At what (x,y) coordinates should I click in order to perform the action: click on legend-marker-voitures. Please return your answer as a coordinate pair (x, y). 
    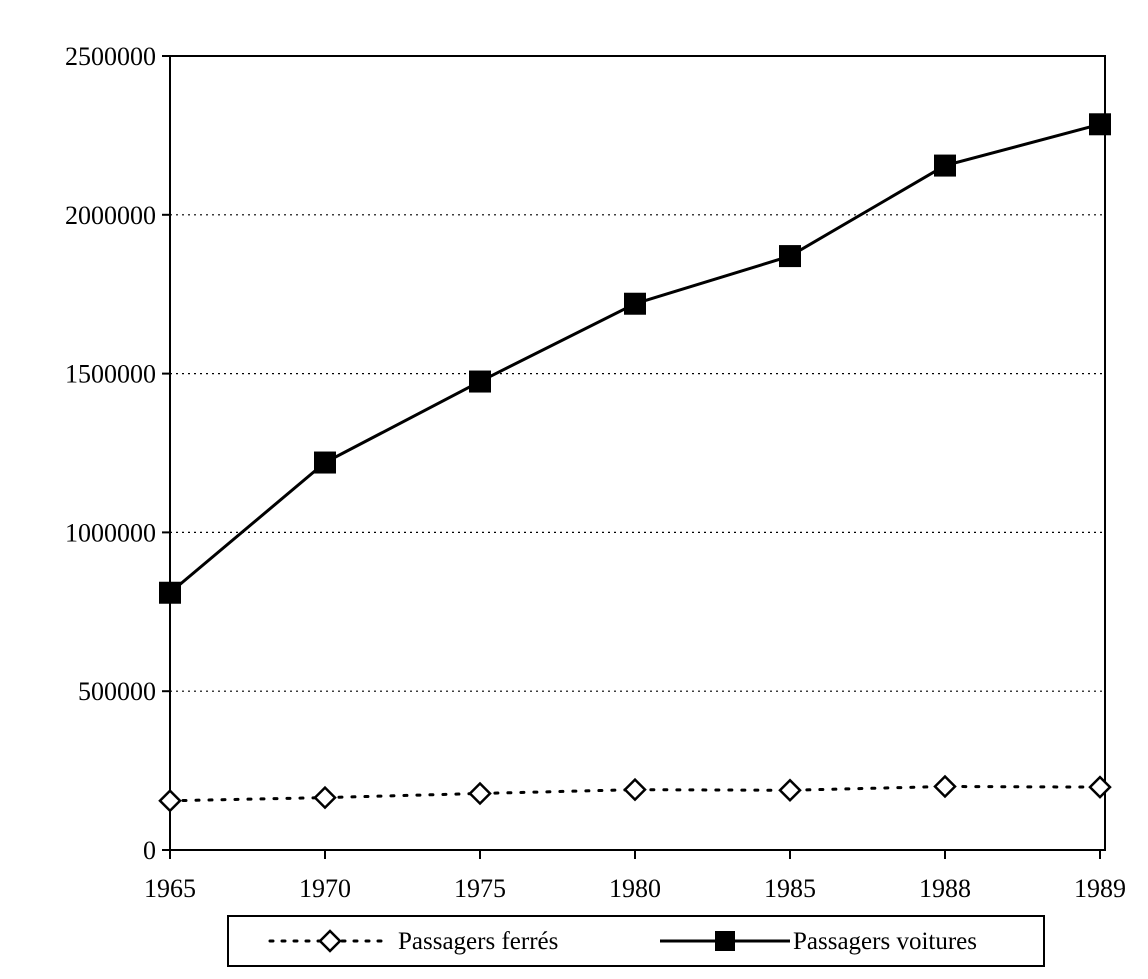
    Looking at the image, I should click on (725, 941).